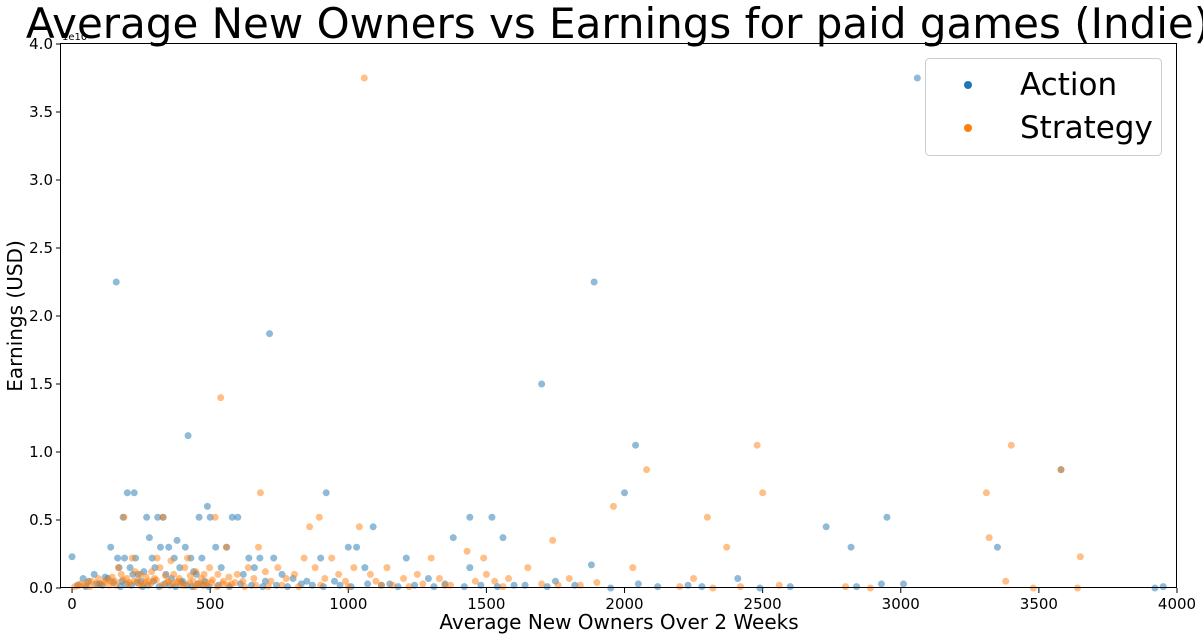 The width and height of the screenshot is (1203, 639). I want to click on y-tick-label: 1.5, so click(41, 384).